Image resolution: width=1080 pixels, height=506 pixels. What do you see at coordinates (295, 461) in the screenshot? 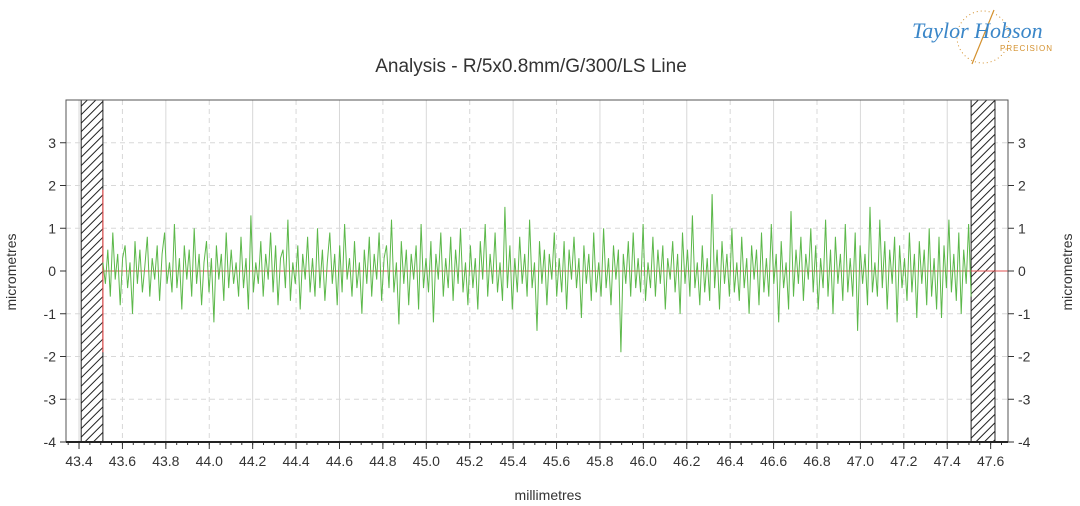
I see `x-tick-label: 44.4` at bounding box center [295, 461].